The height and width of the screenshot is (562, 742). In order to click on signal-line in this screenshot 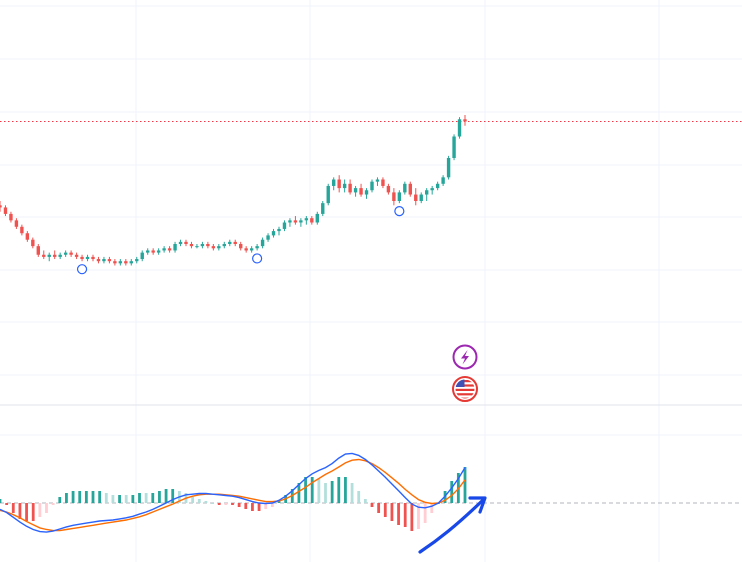, I will do `click(233, 495)`.